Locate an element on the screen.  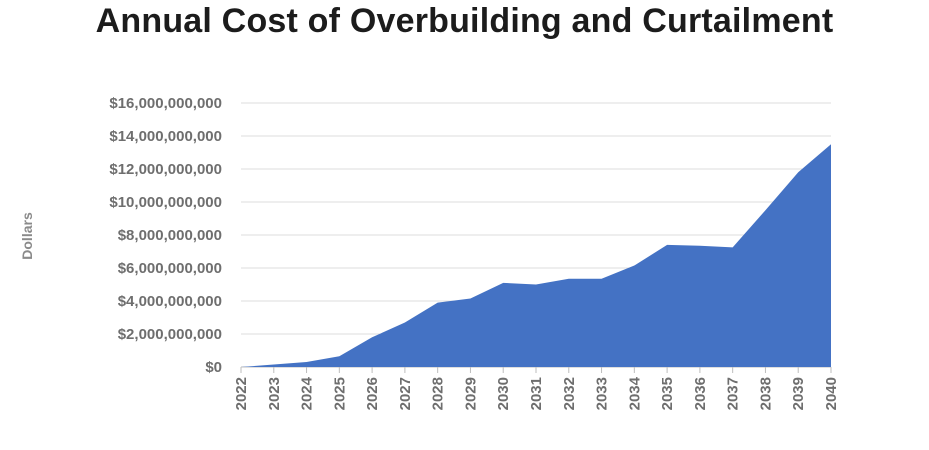
x-tick-label: 2039 is located at coordinates (798, 393).